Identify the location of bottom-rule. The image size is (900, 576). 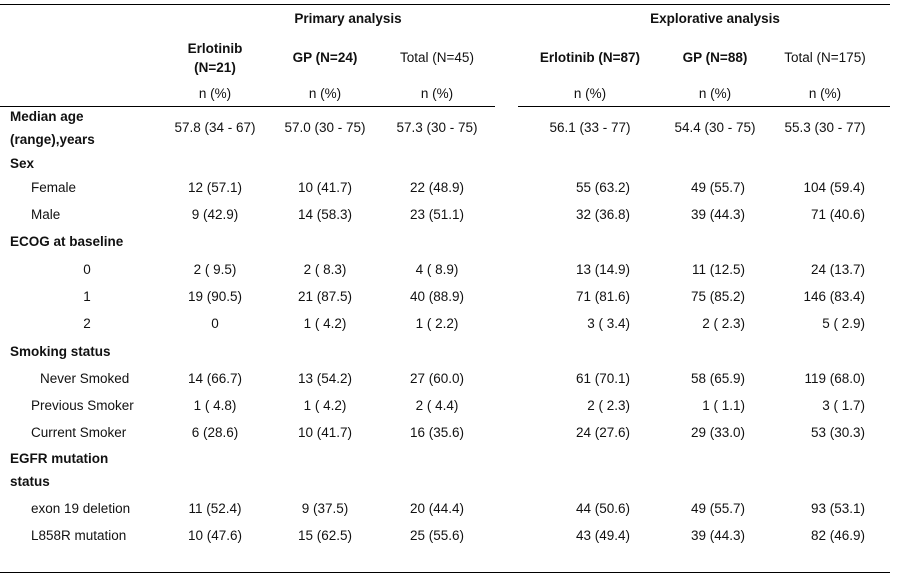
(445, 572).